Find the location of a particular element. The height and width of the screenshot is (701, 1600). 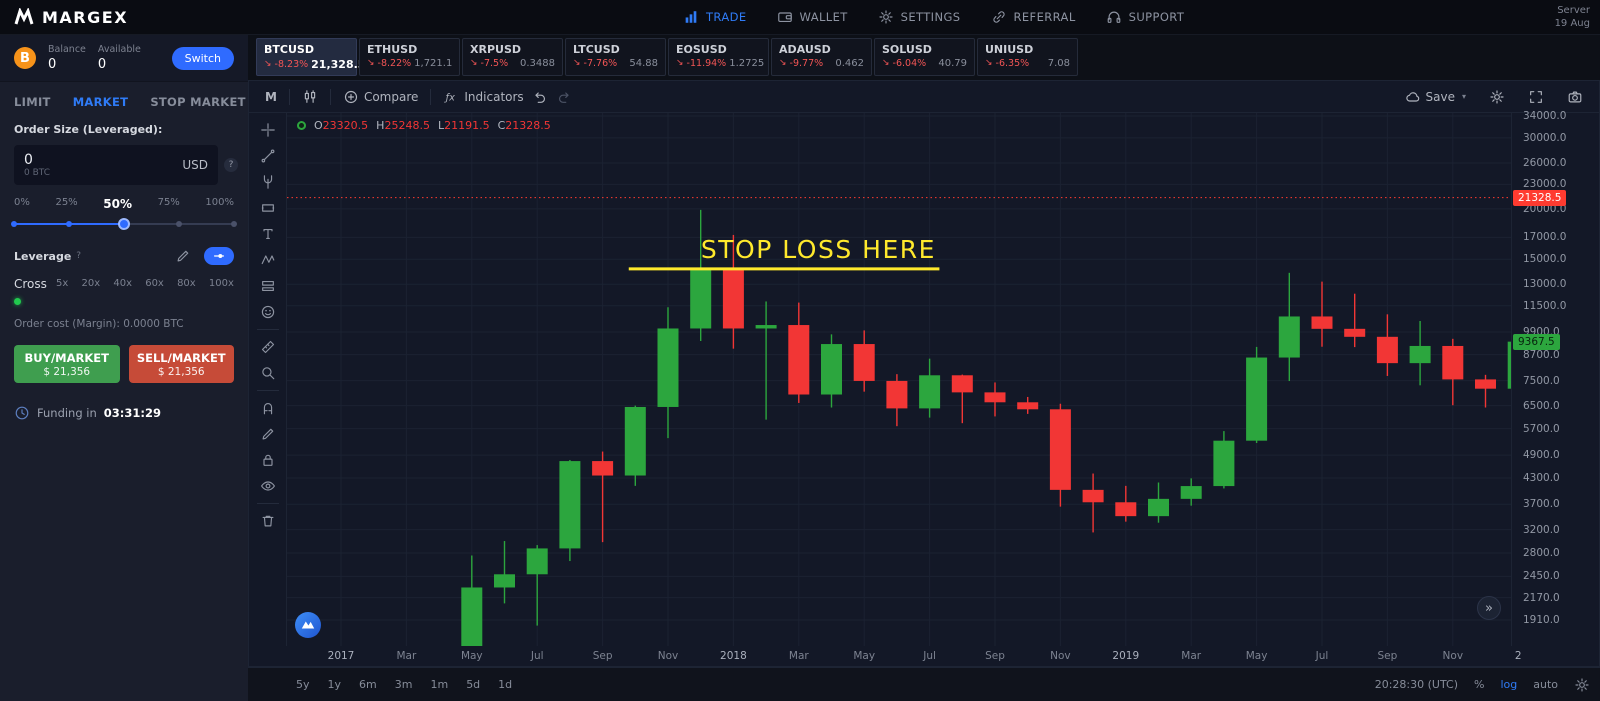

ticker-symbol: EOSUSD is located at coordinates (701, 49).